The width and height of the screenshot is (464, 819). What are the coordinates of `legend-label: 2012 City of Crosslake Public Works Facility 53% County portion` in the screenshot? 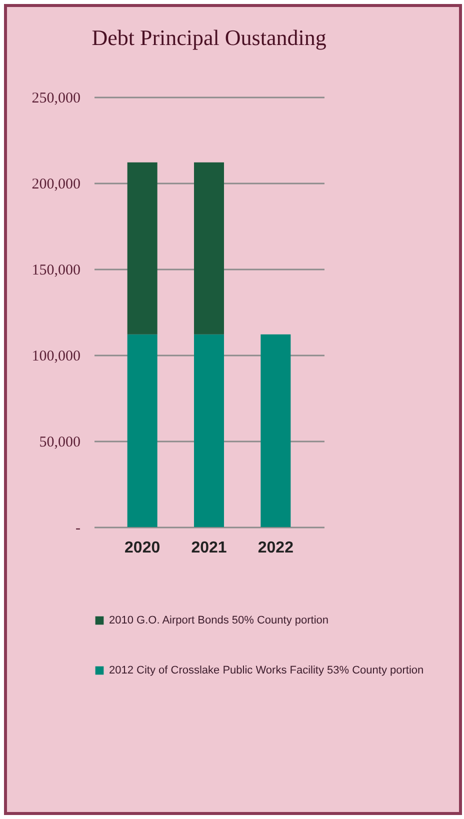 It's located at (266, 670).